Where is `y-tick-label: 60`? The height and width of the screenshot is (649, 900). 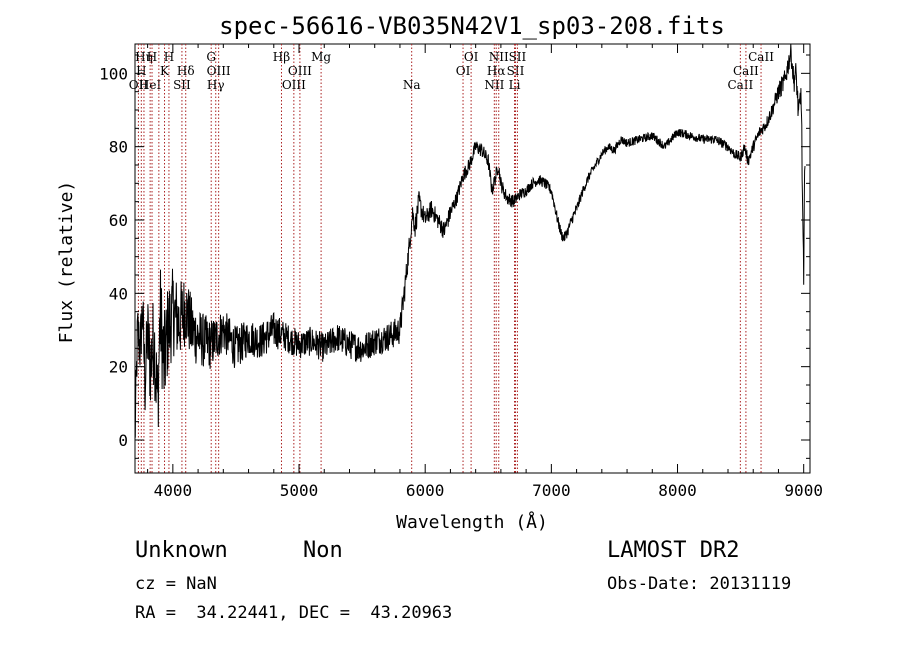
y-tick-label: 60 is located at coordinates (118, 220).